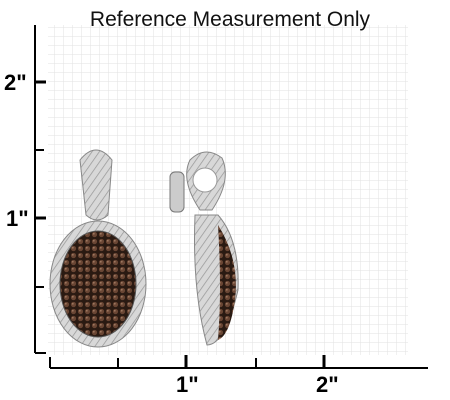  I want to click on title: Reference Measurement Only, so click(230, 19).